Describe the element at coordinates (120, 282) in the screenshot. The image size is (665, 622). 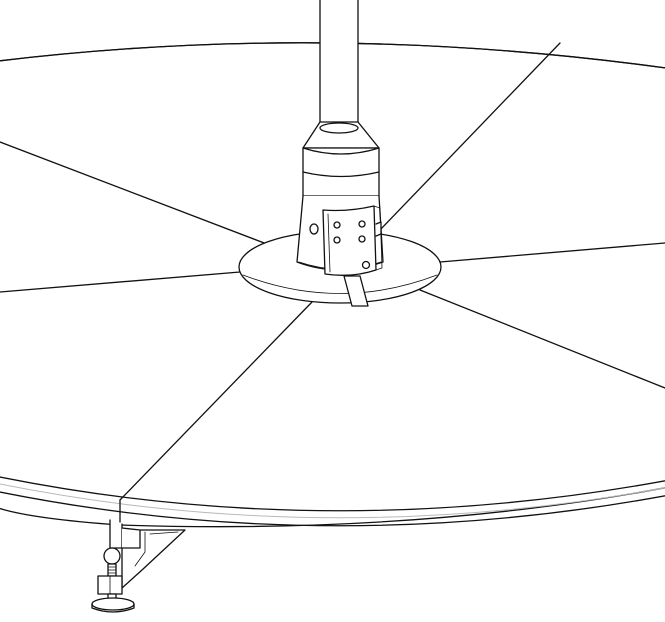
I see `seam-left` at that location.